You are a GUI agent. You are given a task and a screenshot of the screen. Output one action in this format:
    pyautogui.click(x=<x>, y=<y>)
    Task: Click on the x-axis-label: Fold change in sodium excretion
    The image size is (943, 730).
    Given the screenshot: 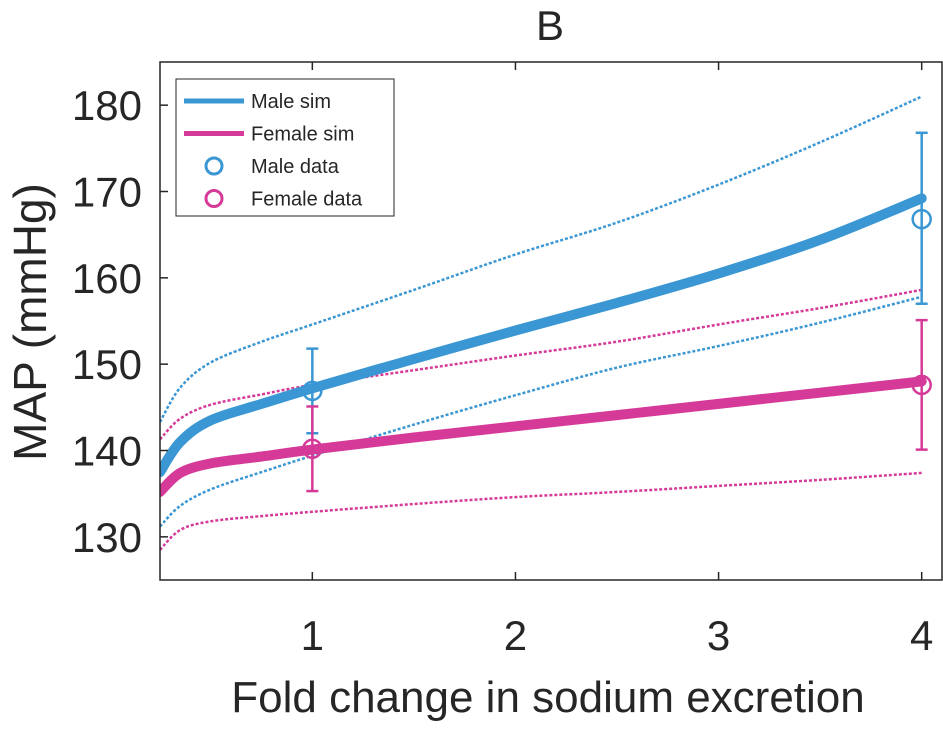 What is the action you would take?
    pyautogui.click(x=547, y=697)
    